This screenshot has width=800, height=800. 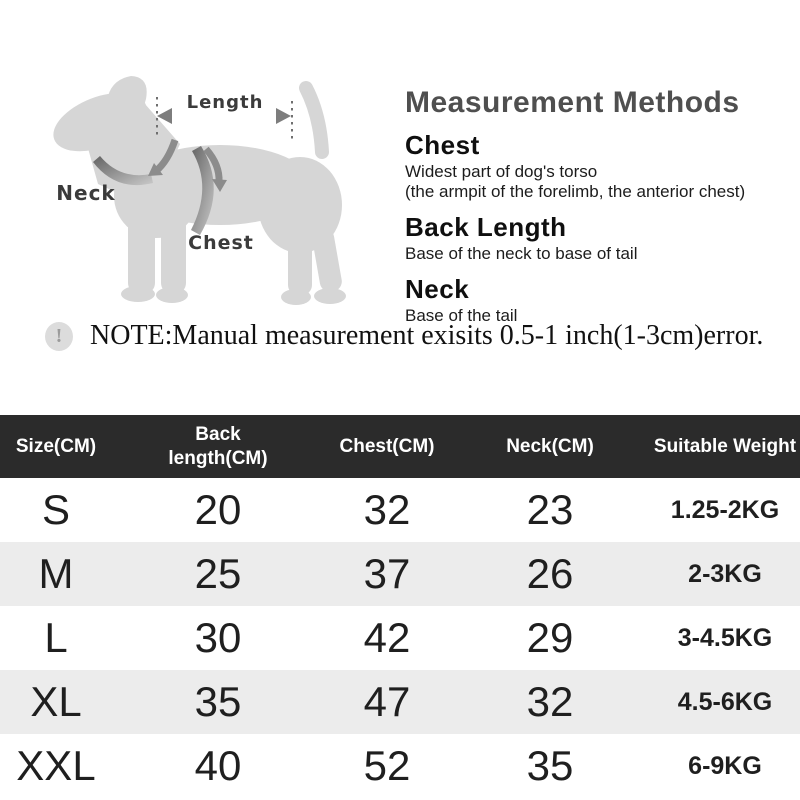 I want to click on dog-measurement-diagram: Length Neck Chest, so click(x=199, y=190).